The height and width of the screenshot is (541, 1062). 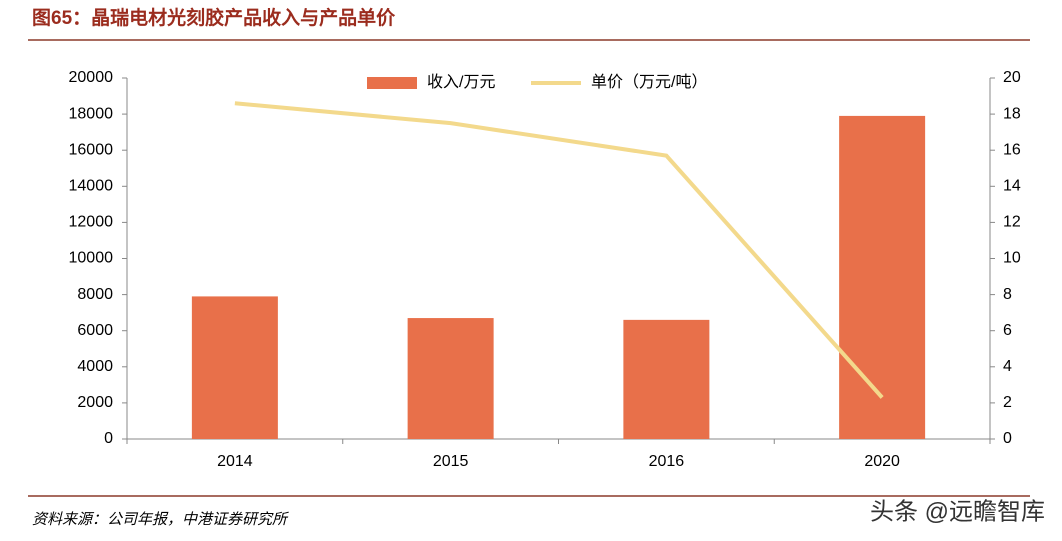 I want to click on y-tick-label: 2000, so click(x=95, y=402).